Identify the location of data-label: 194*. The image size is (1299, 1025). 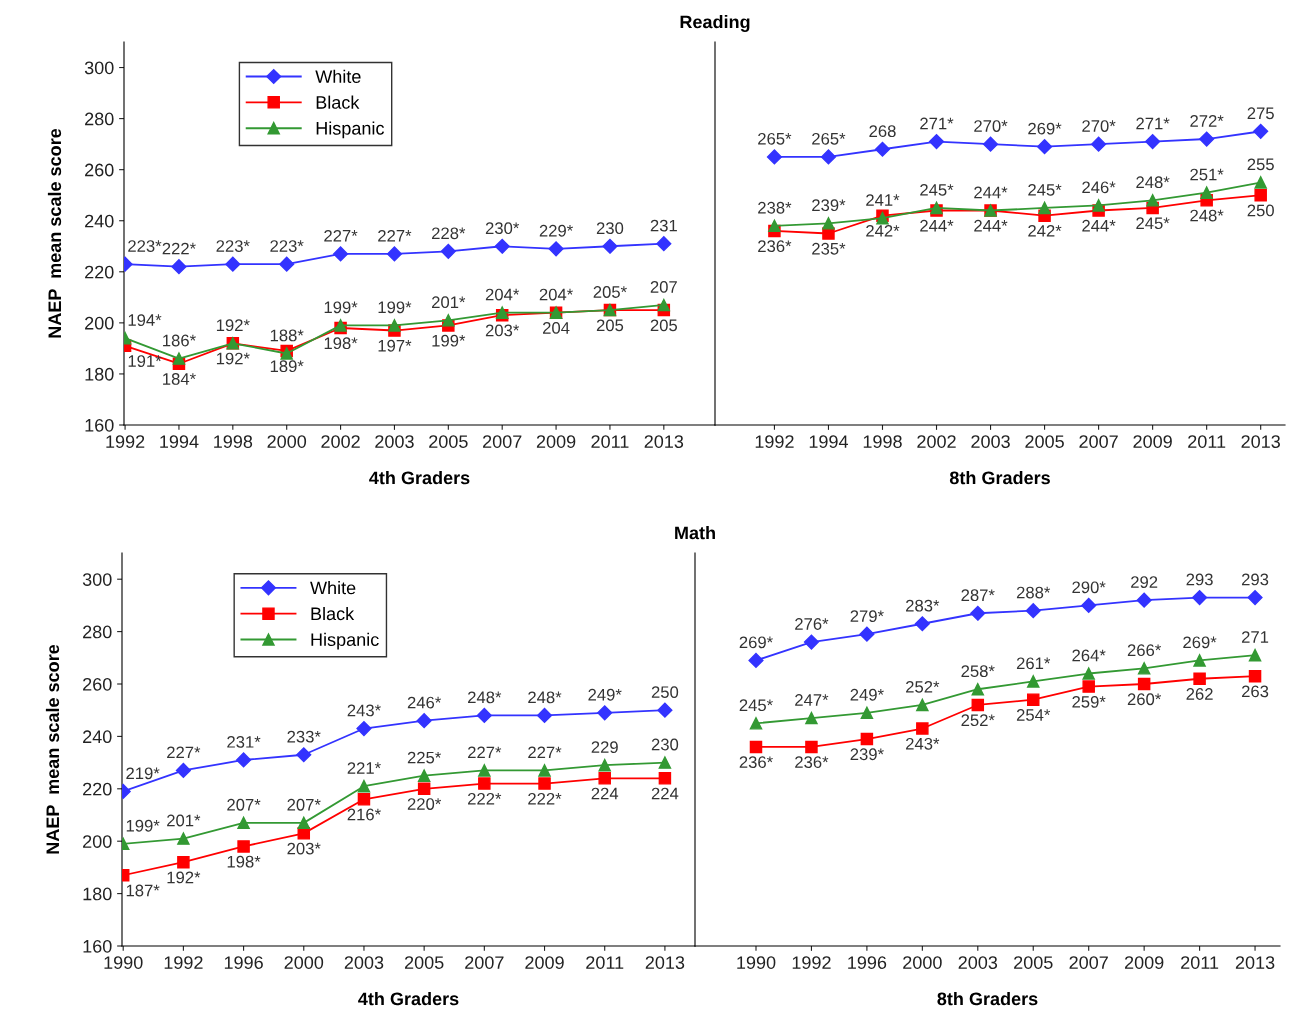
(145, 320).